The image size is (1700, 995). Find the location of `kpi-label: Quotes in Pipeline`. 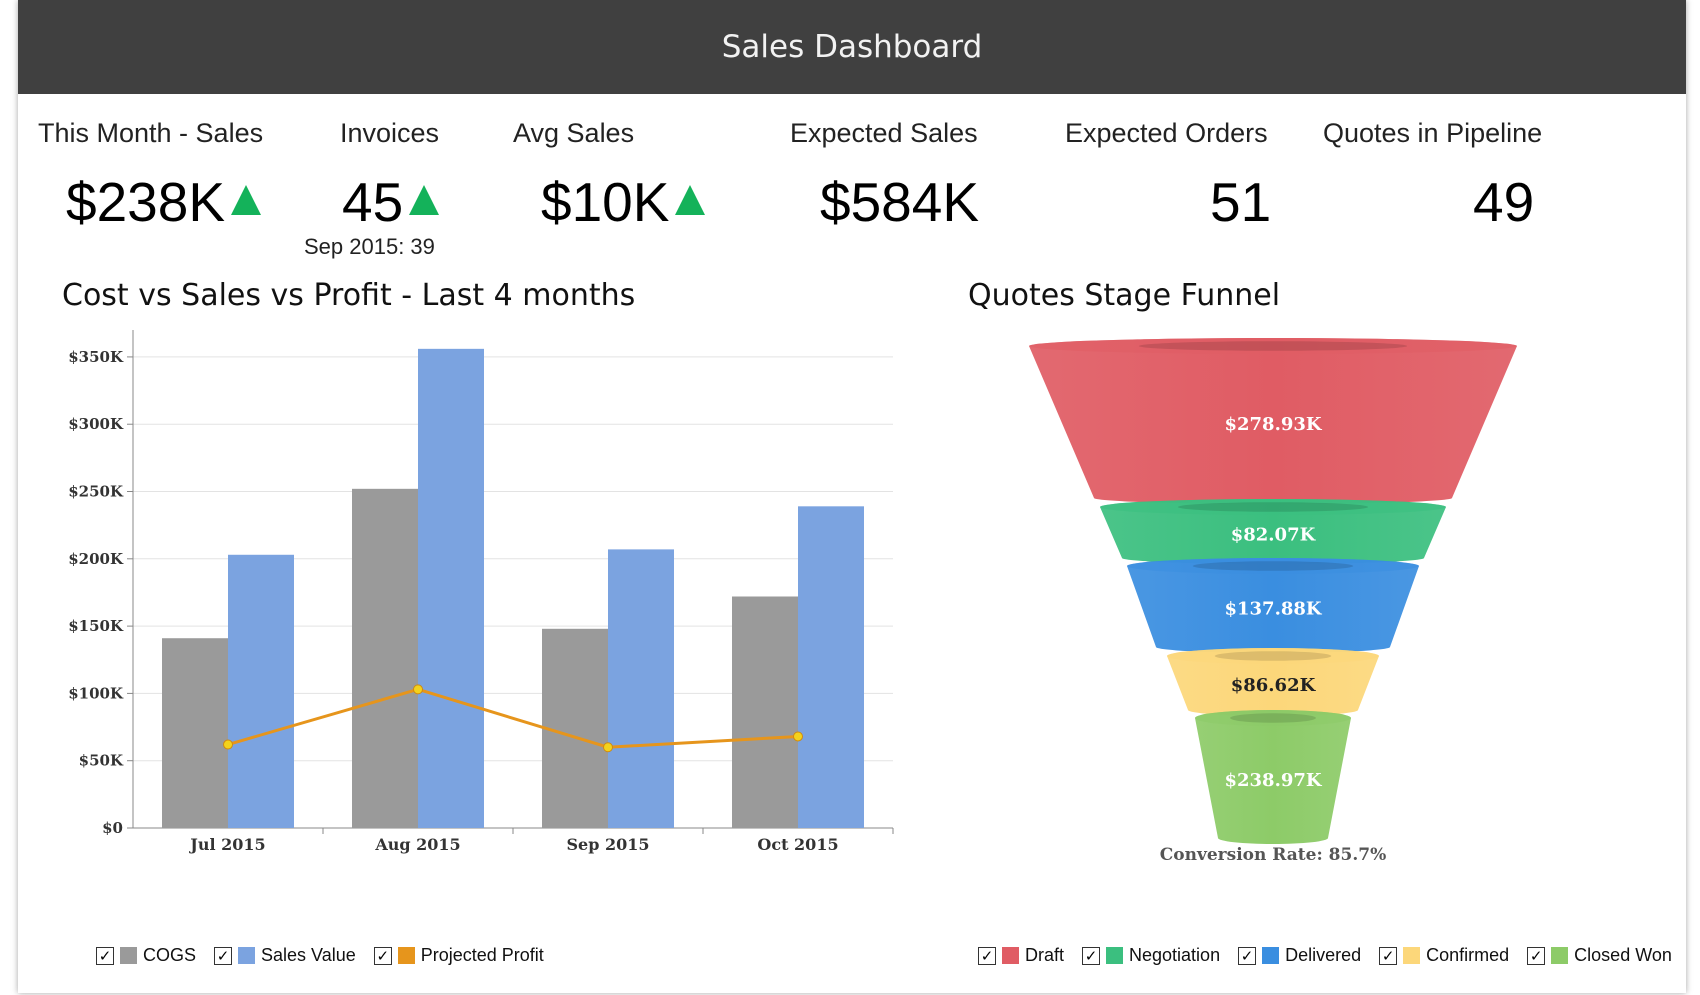

kpi-label: Quotes in Pipeline is located at coordinates (1433, 133).